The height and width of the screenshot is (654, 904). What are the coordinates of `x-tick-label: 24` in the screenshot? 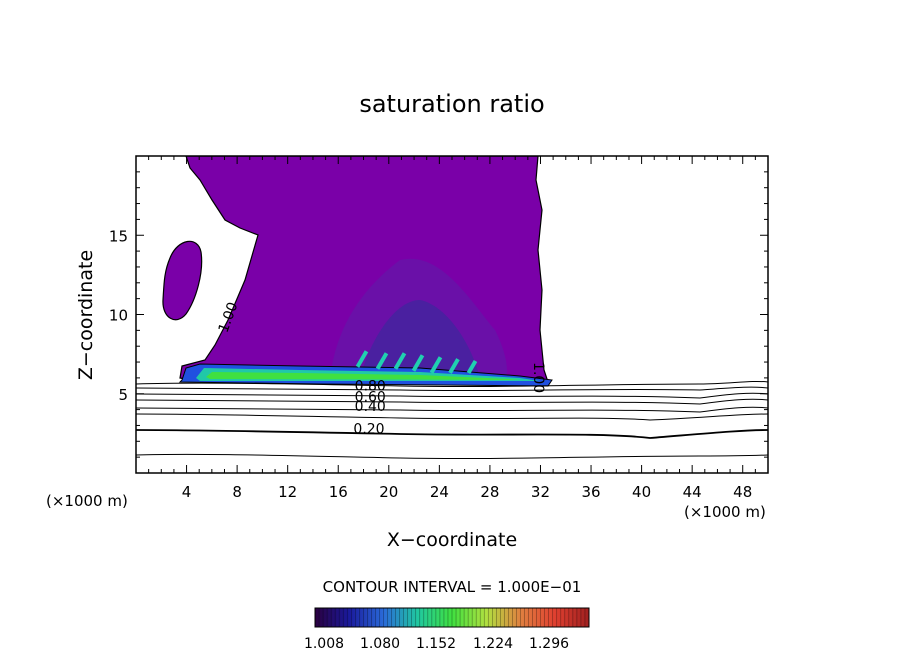 It's located at (439, 492).